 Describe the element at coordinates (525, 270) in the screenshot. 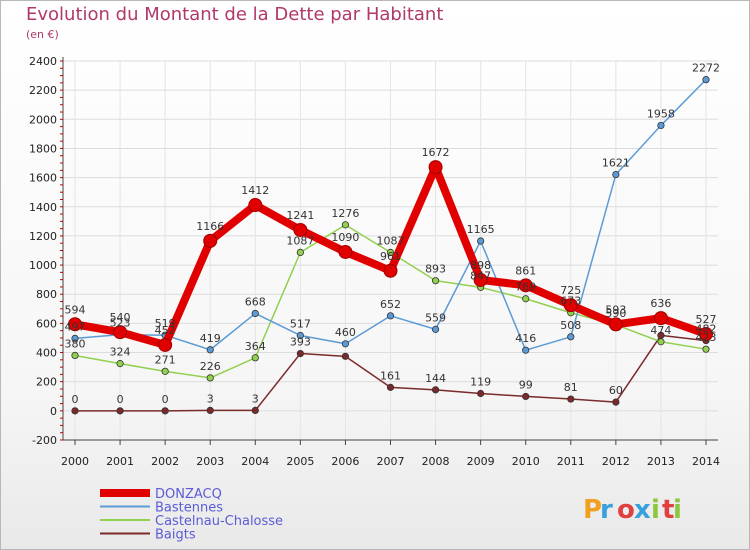

I see `data-label: 861` at that location.